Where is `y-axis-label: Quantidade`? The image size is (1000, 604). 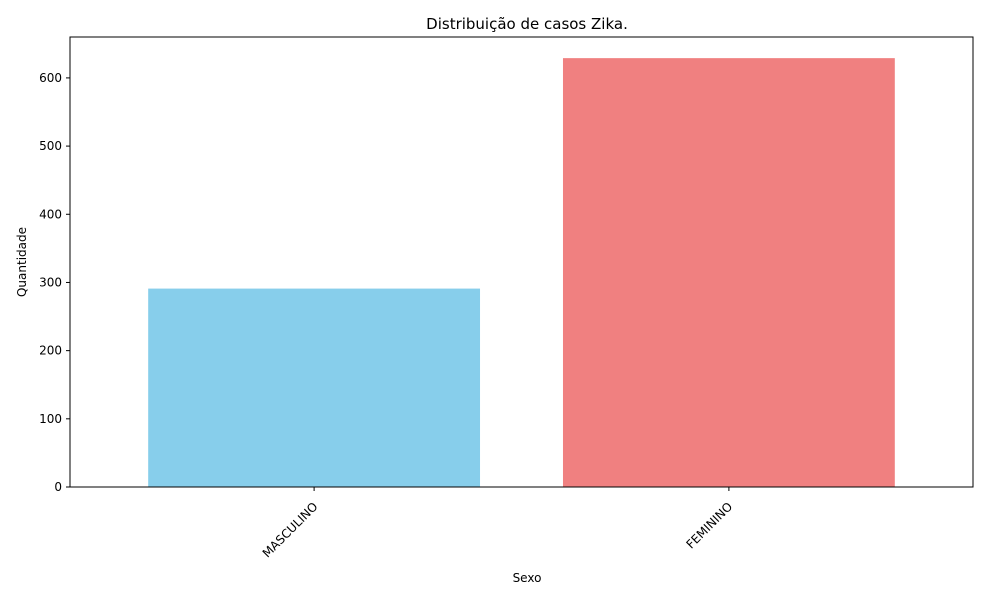
y-axis-label: Quantidade is located at coordinates (22, 262).